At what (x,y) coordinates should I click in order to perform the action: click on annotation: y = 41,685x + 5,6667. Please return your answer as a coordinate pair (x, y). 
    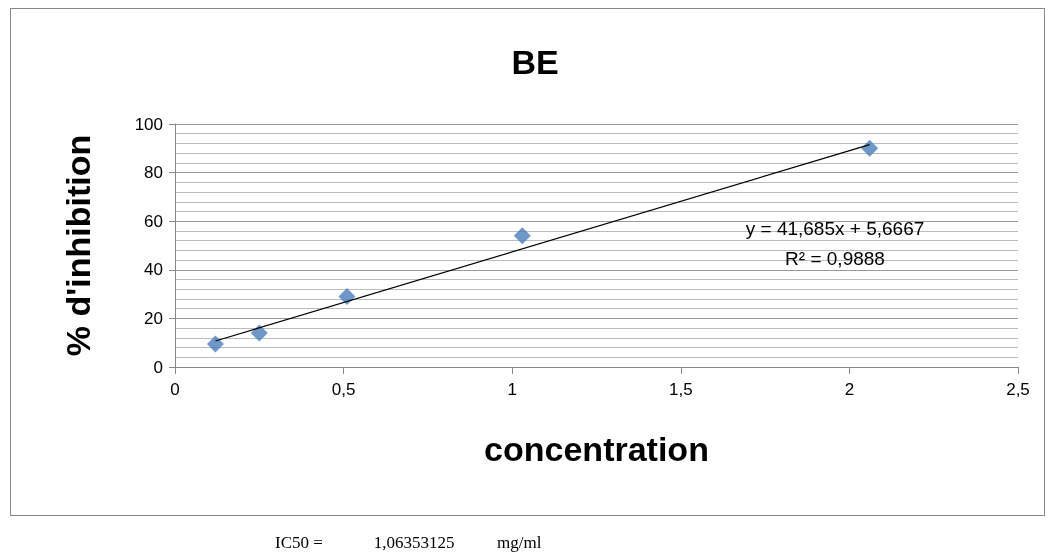
    Looking at the image, I should click on (835, 228).